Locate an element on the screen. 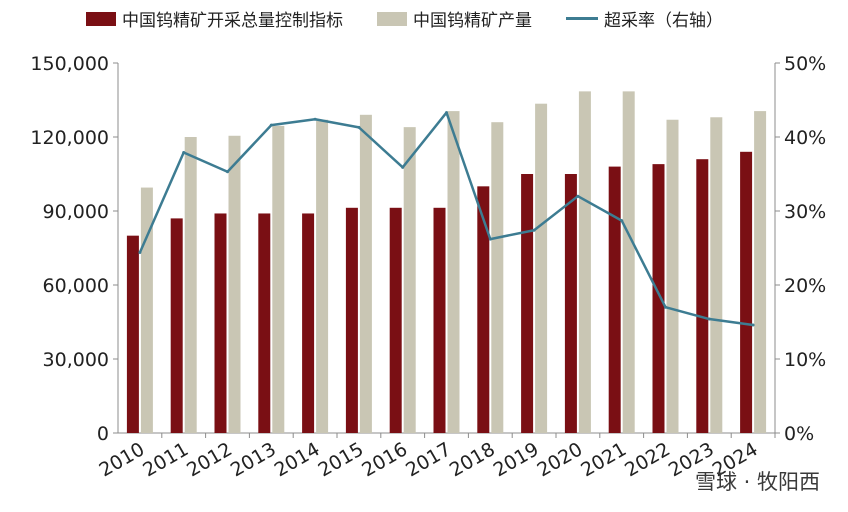  x-tick-label: 2020 is located at coordinates (560, 459).